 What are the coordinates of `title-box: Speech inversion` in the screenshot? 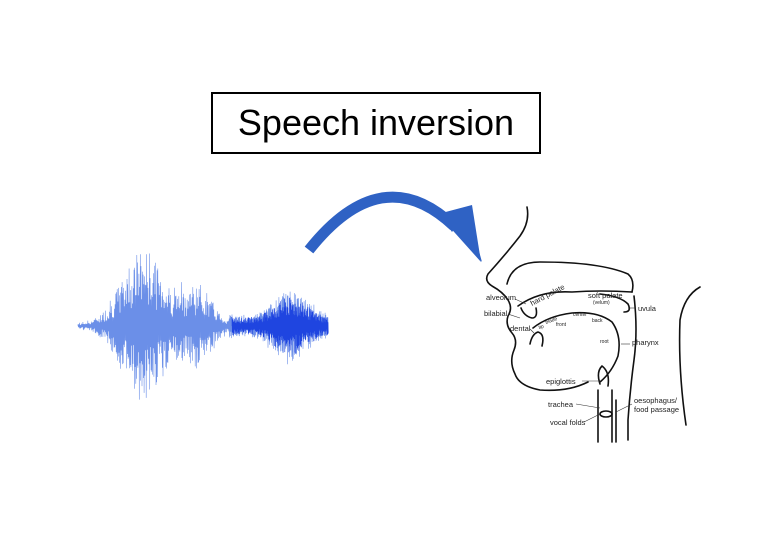 It's located at (376, 123).